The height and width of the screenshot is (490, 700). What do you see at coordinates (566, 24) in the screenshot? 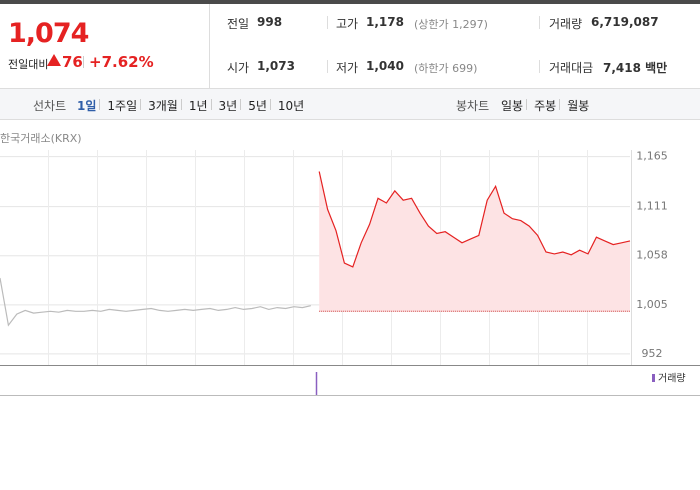
I see `stat-label: 거래량` at bounding box center [566, 24].